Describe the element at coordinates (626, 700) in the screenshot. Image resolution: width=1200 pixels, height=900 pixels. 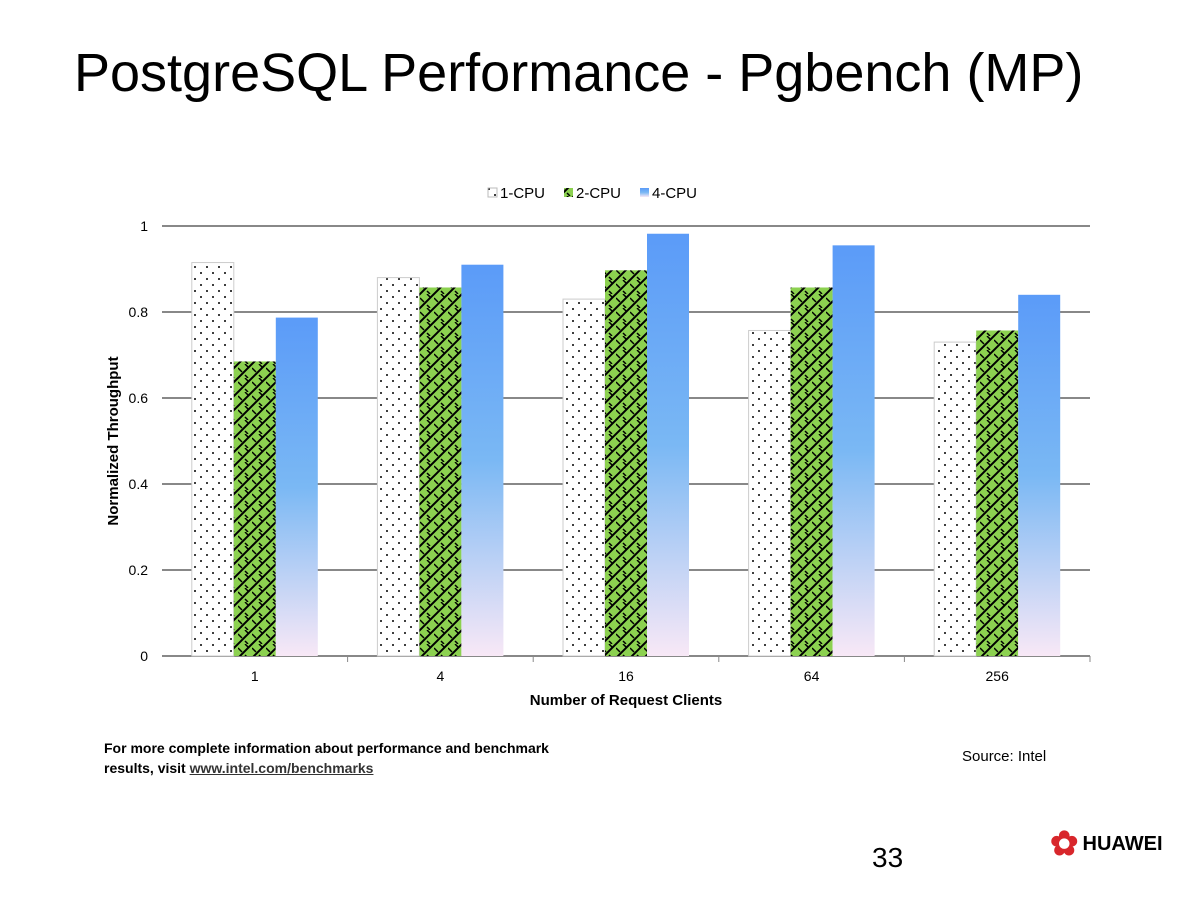
I see `x-axis-label: Number of Request Clients` at that location.